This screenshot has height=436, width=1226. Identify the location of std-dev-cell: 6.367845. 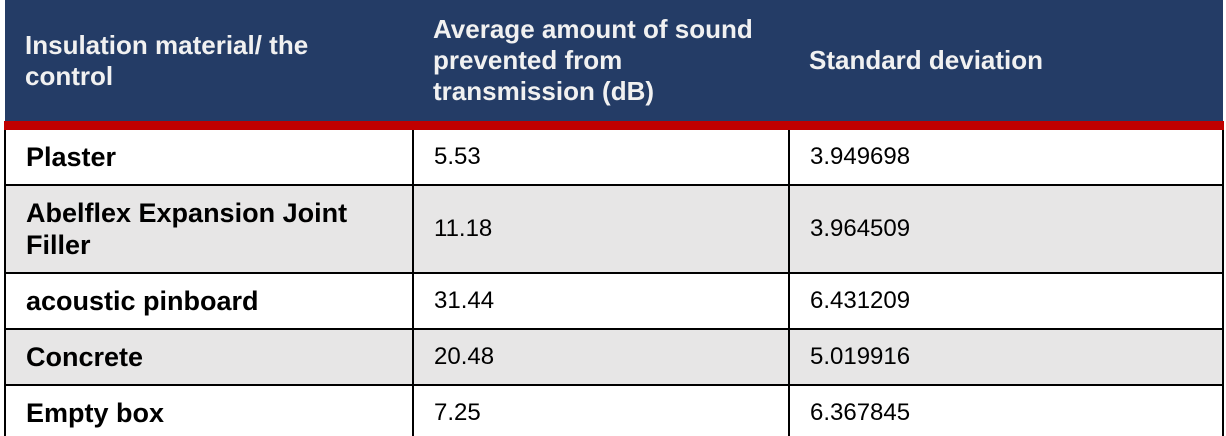
(1006, 410).